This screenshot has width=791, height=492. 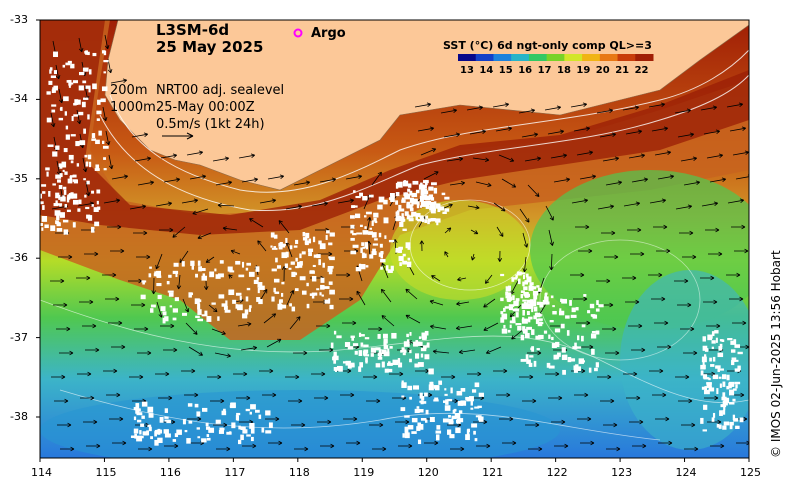 I want to click on x-tick-label: 125, so click(x=750, y=472).